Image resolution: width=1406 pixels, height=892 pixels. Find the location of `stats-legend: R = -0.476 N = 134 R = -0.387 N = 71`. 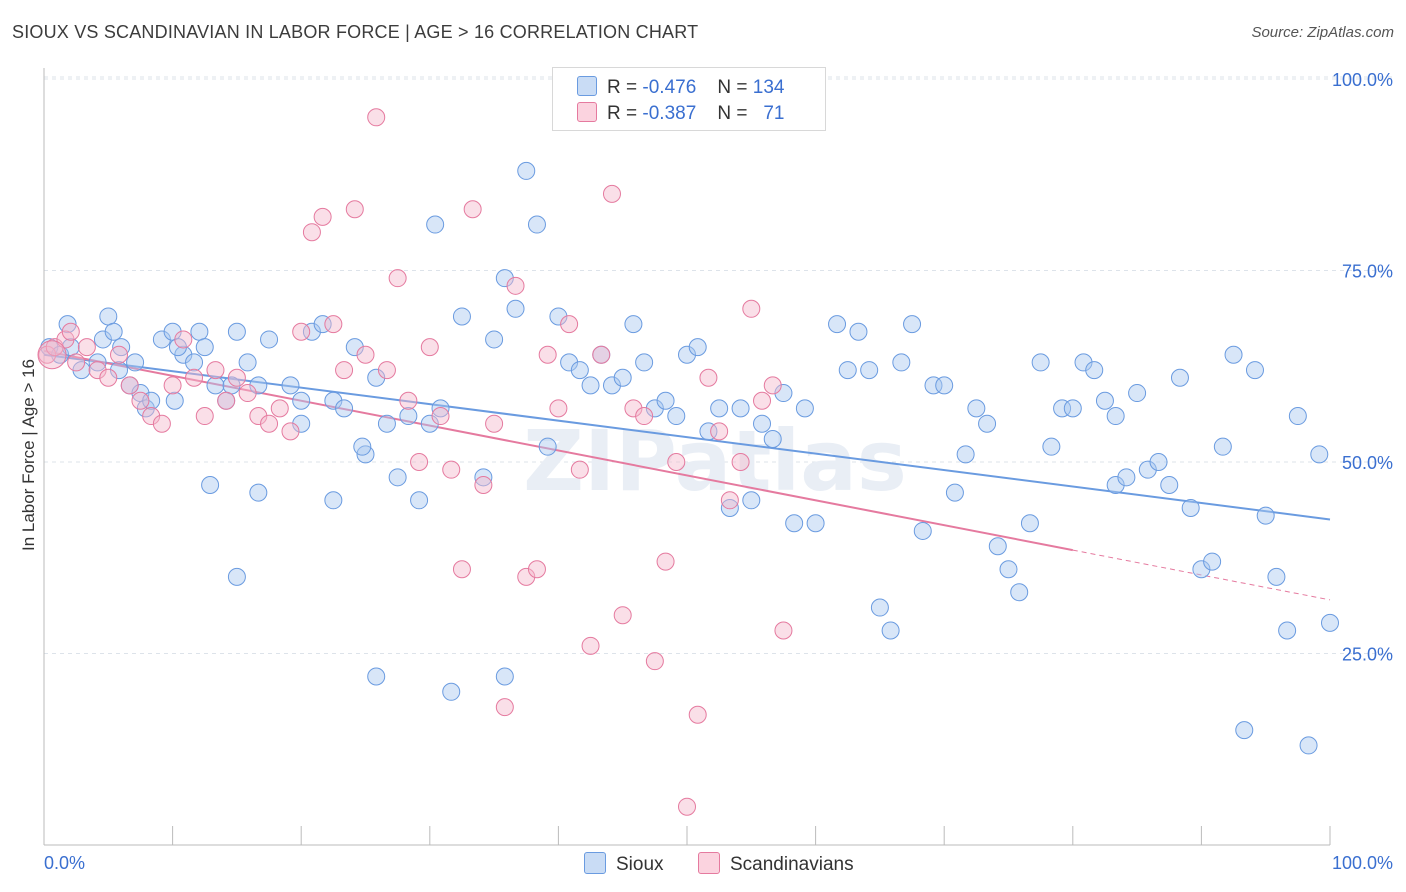

stats-legend: R = -0.476 N = 134 R = -0.387 N = 71 is located at coordinates (689, 99).